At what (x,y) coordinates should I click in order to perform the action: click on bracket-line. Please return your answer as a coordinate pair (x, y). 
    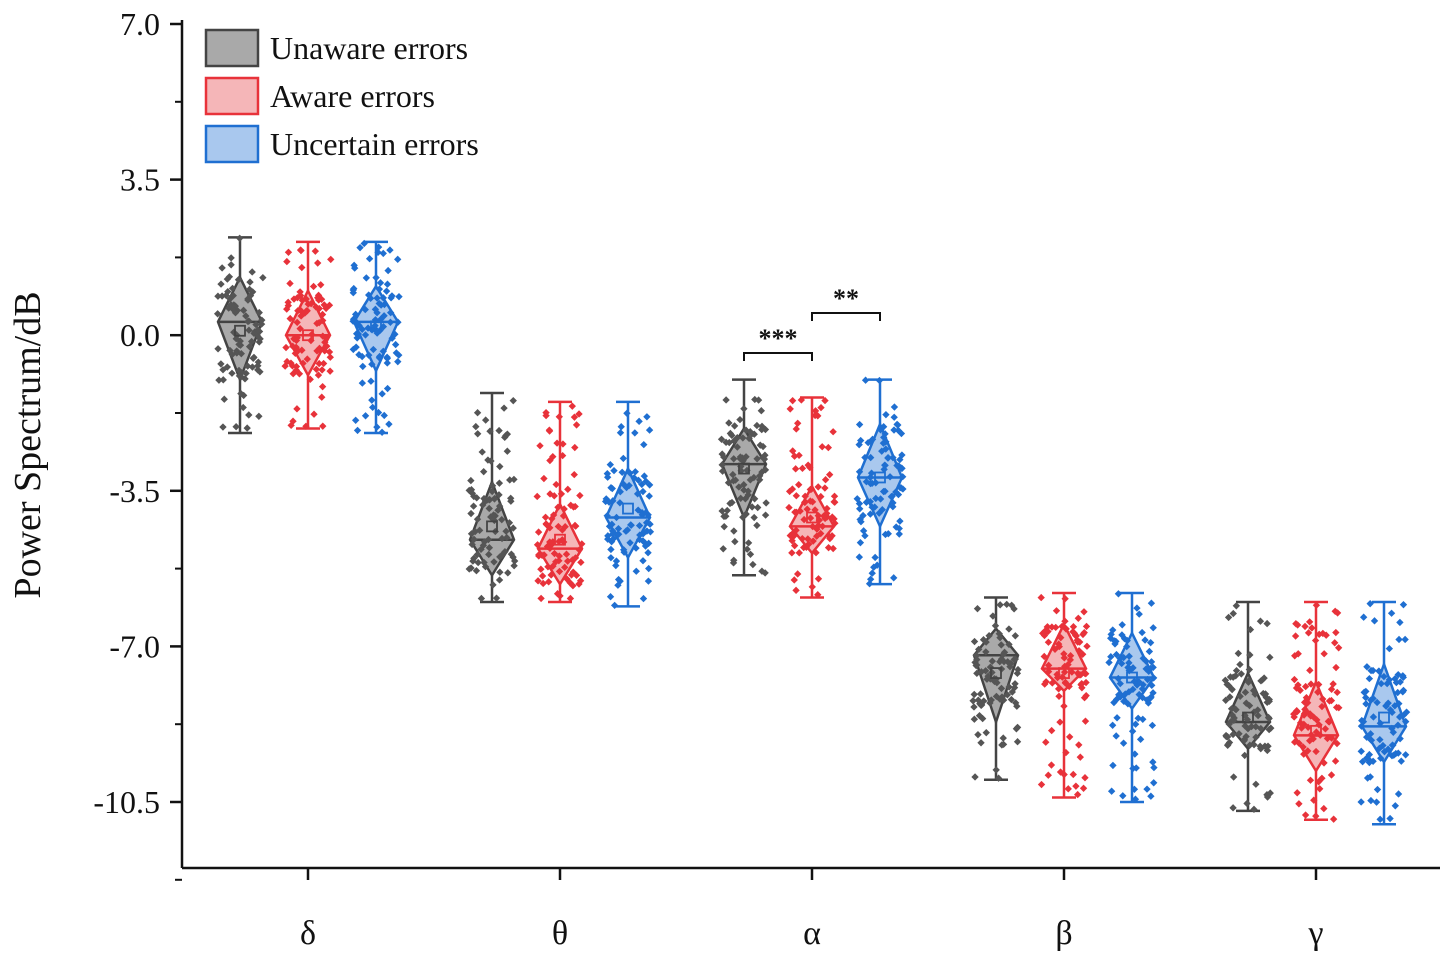
    Looking at the image, I should click on (846, 316).